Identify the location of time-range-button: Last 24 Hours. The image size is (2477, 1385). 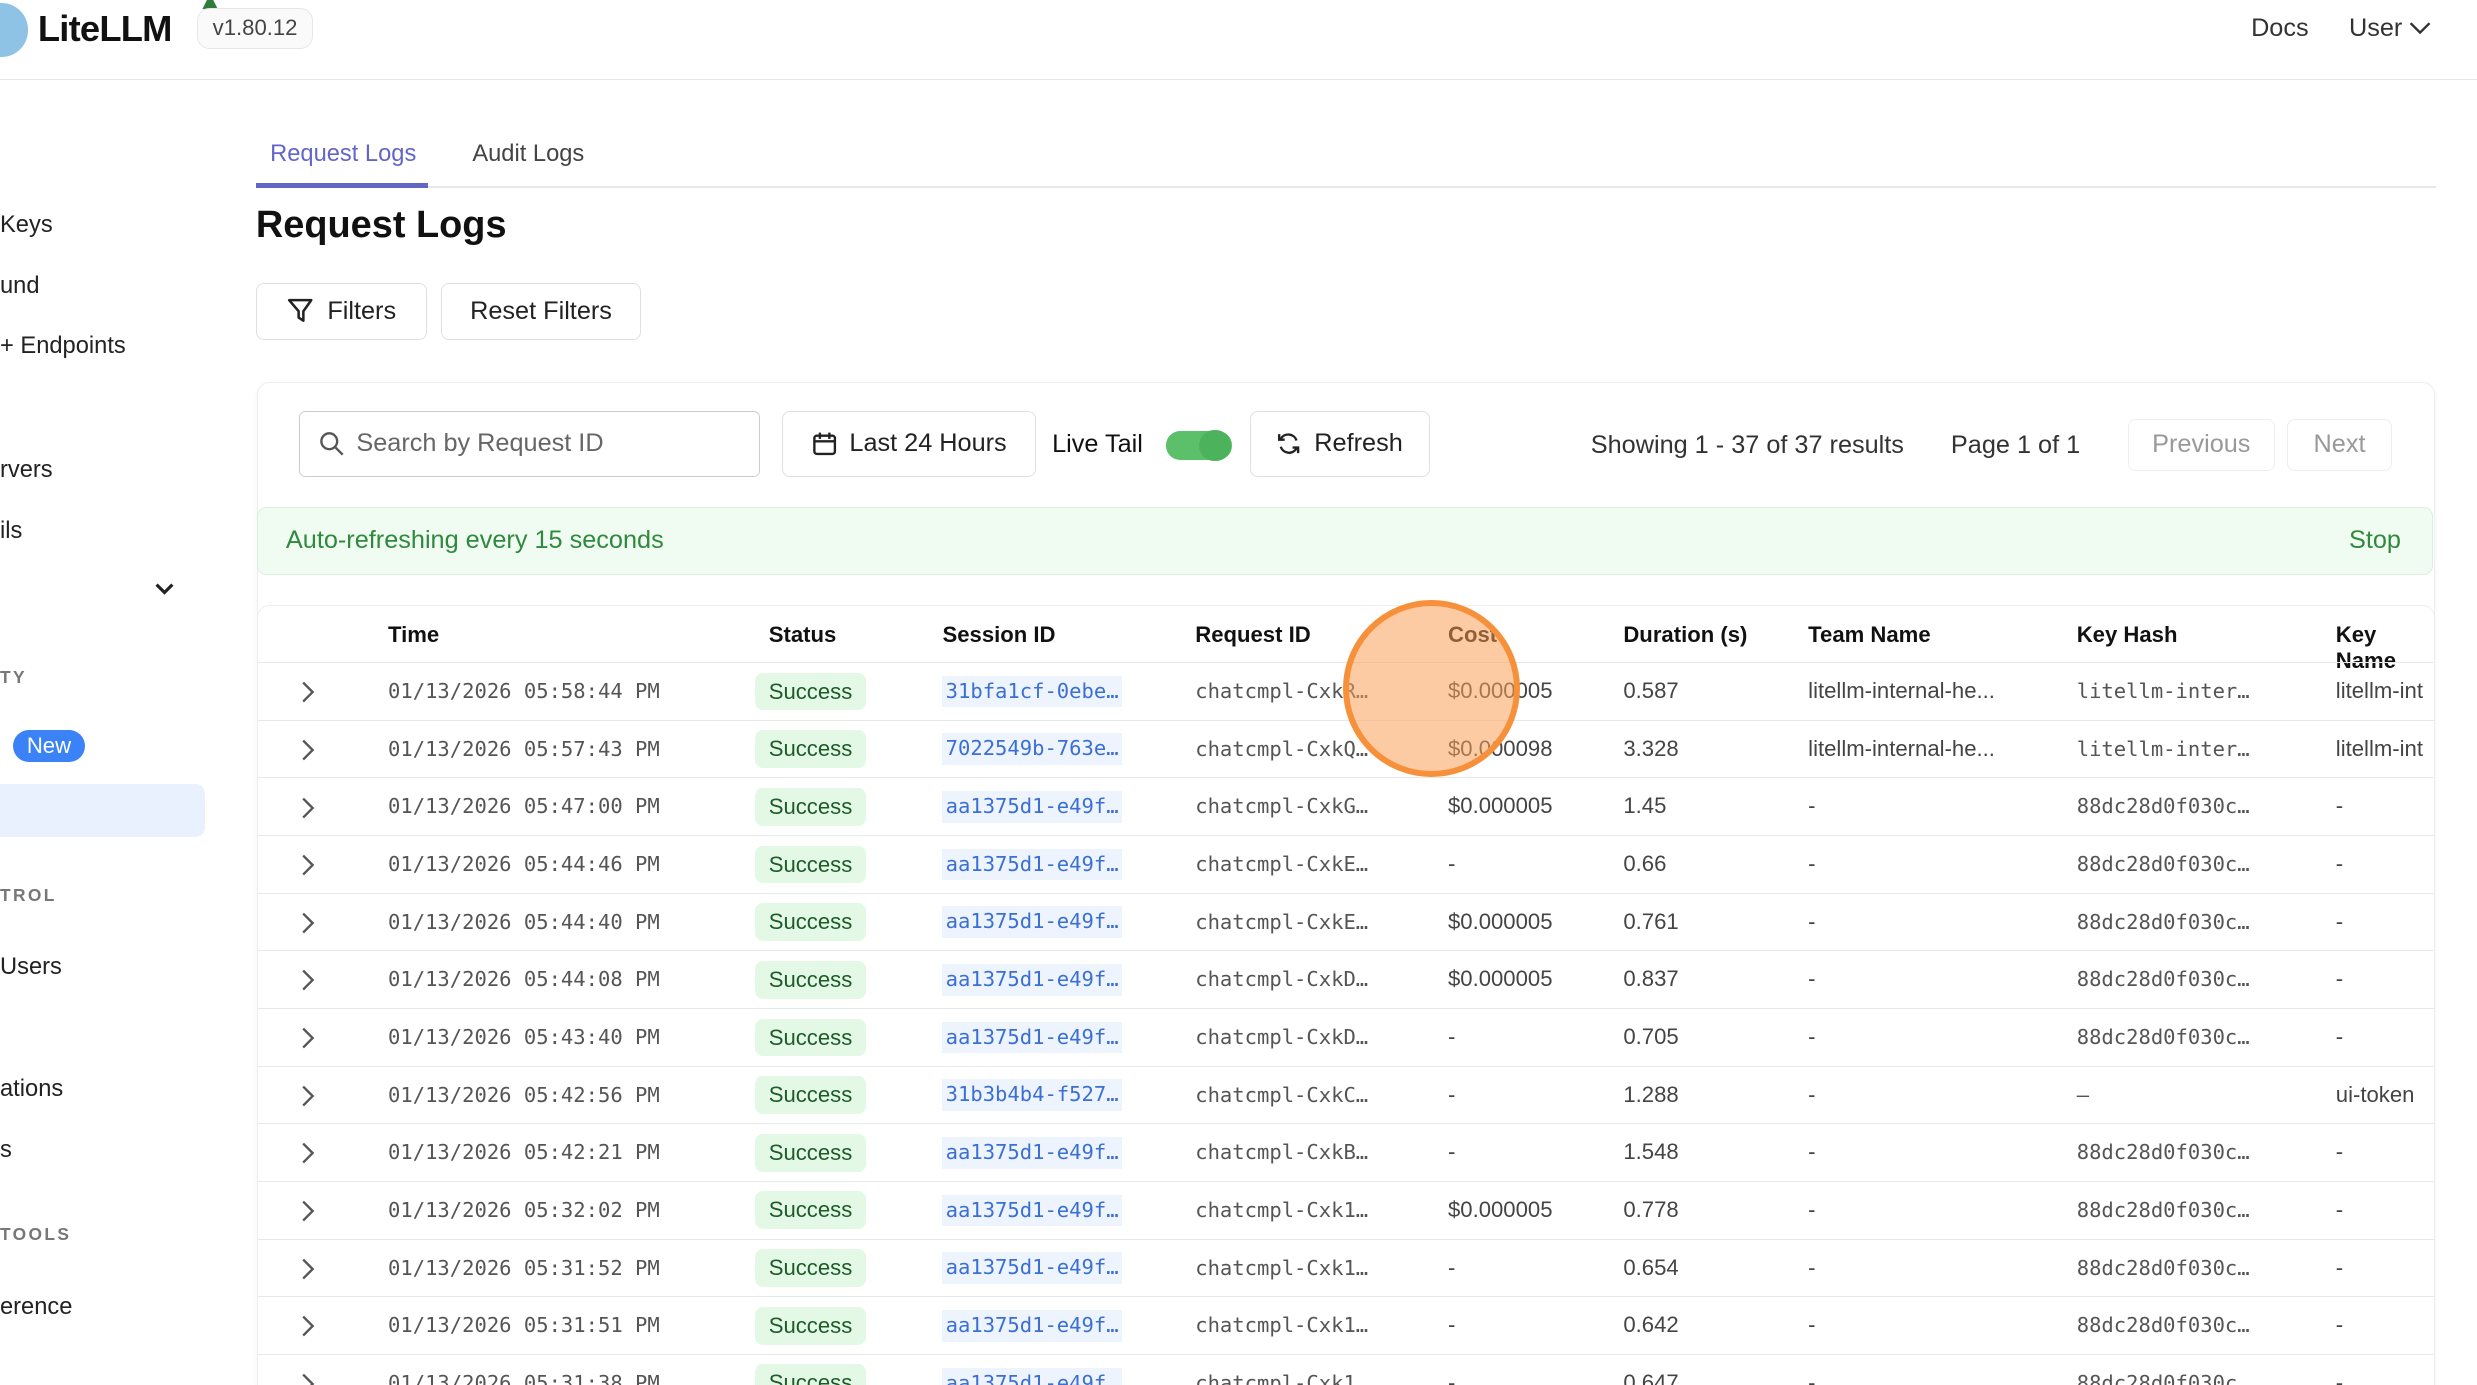
(909, 444).